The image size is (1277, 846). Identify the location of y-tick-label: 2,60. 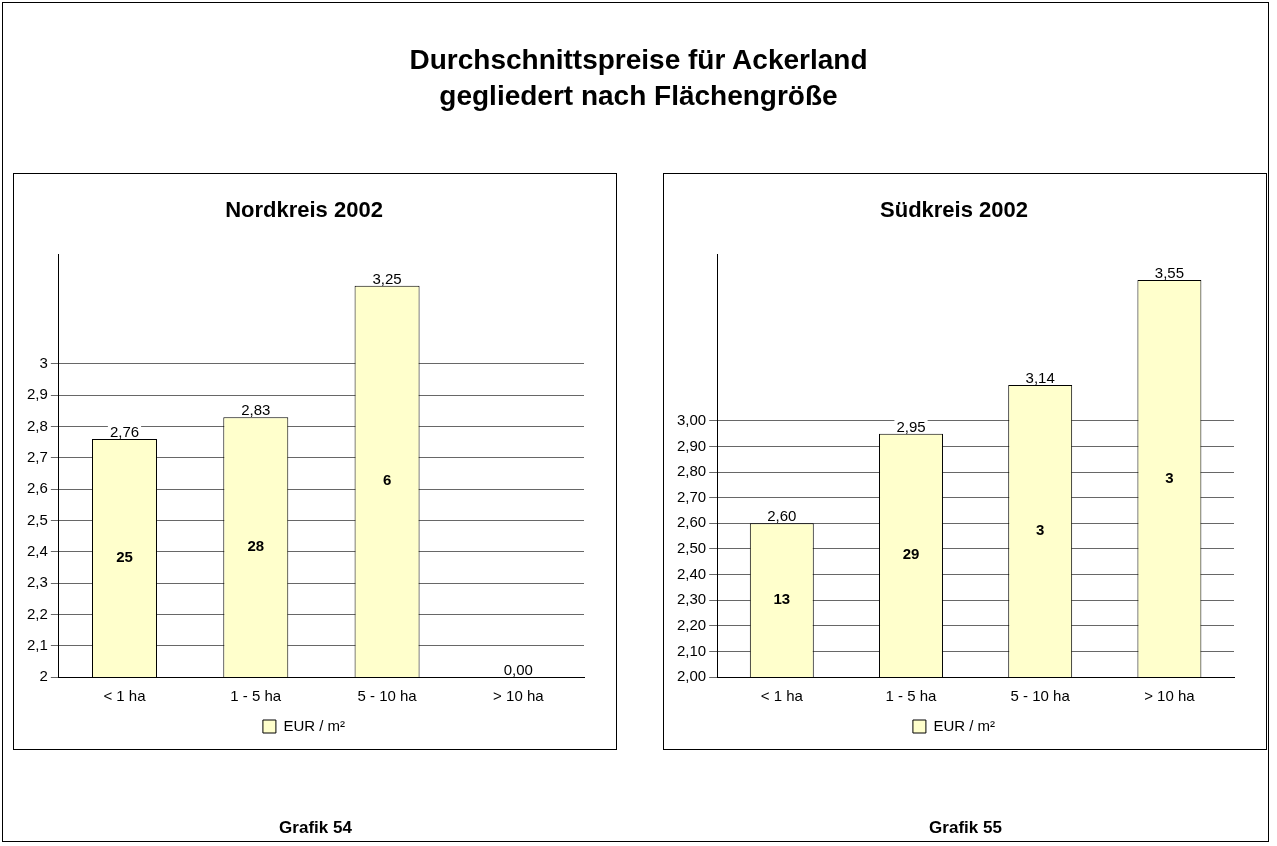
(691, 522).